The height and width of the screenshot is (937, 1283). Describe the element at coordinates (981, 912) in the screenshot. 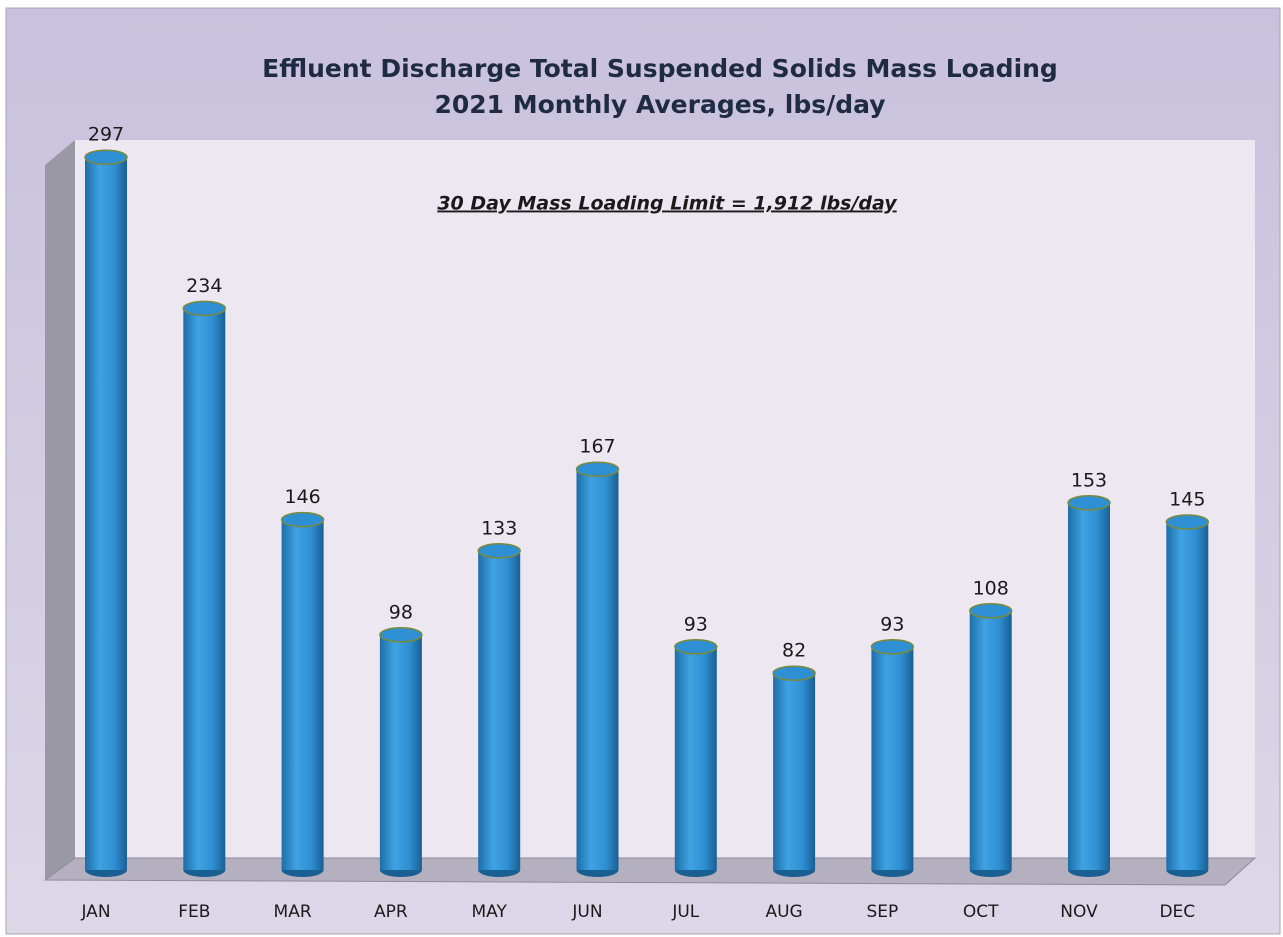

I see `x-tick-label: OCT` at that location.